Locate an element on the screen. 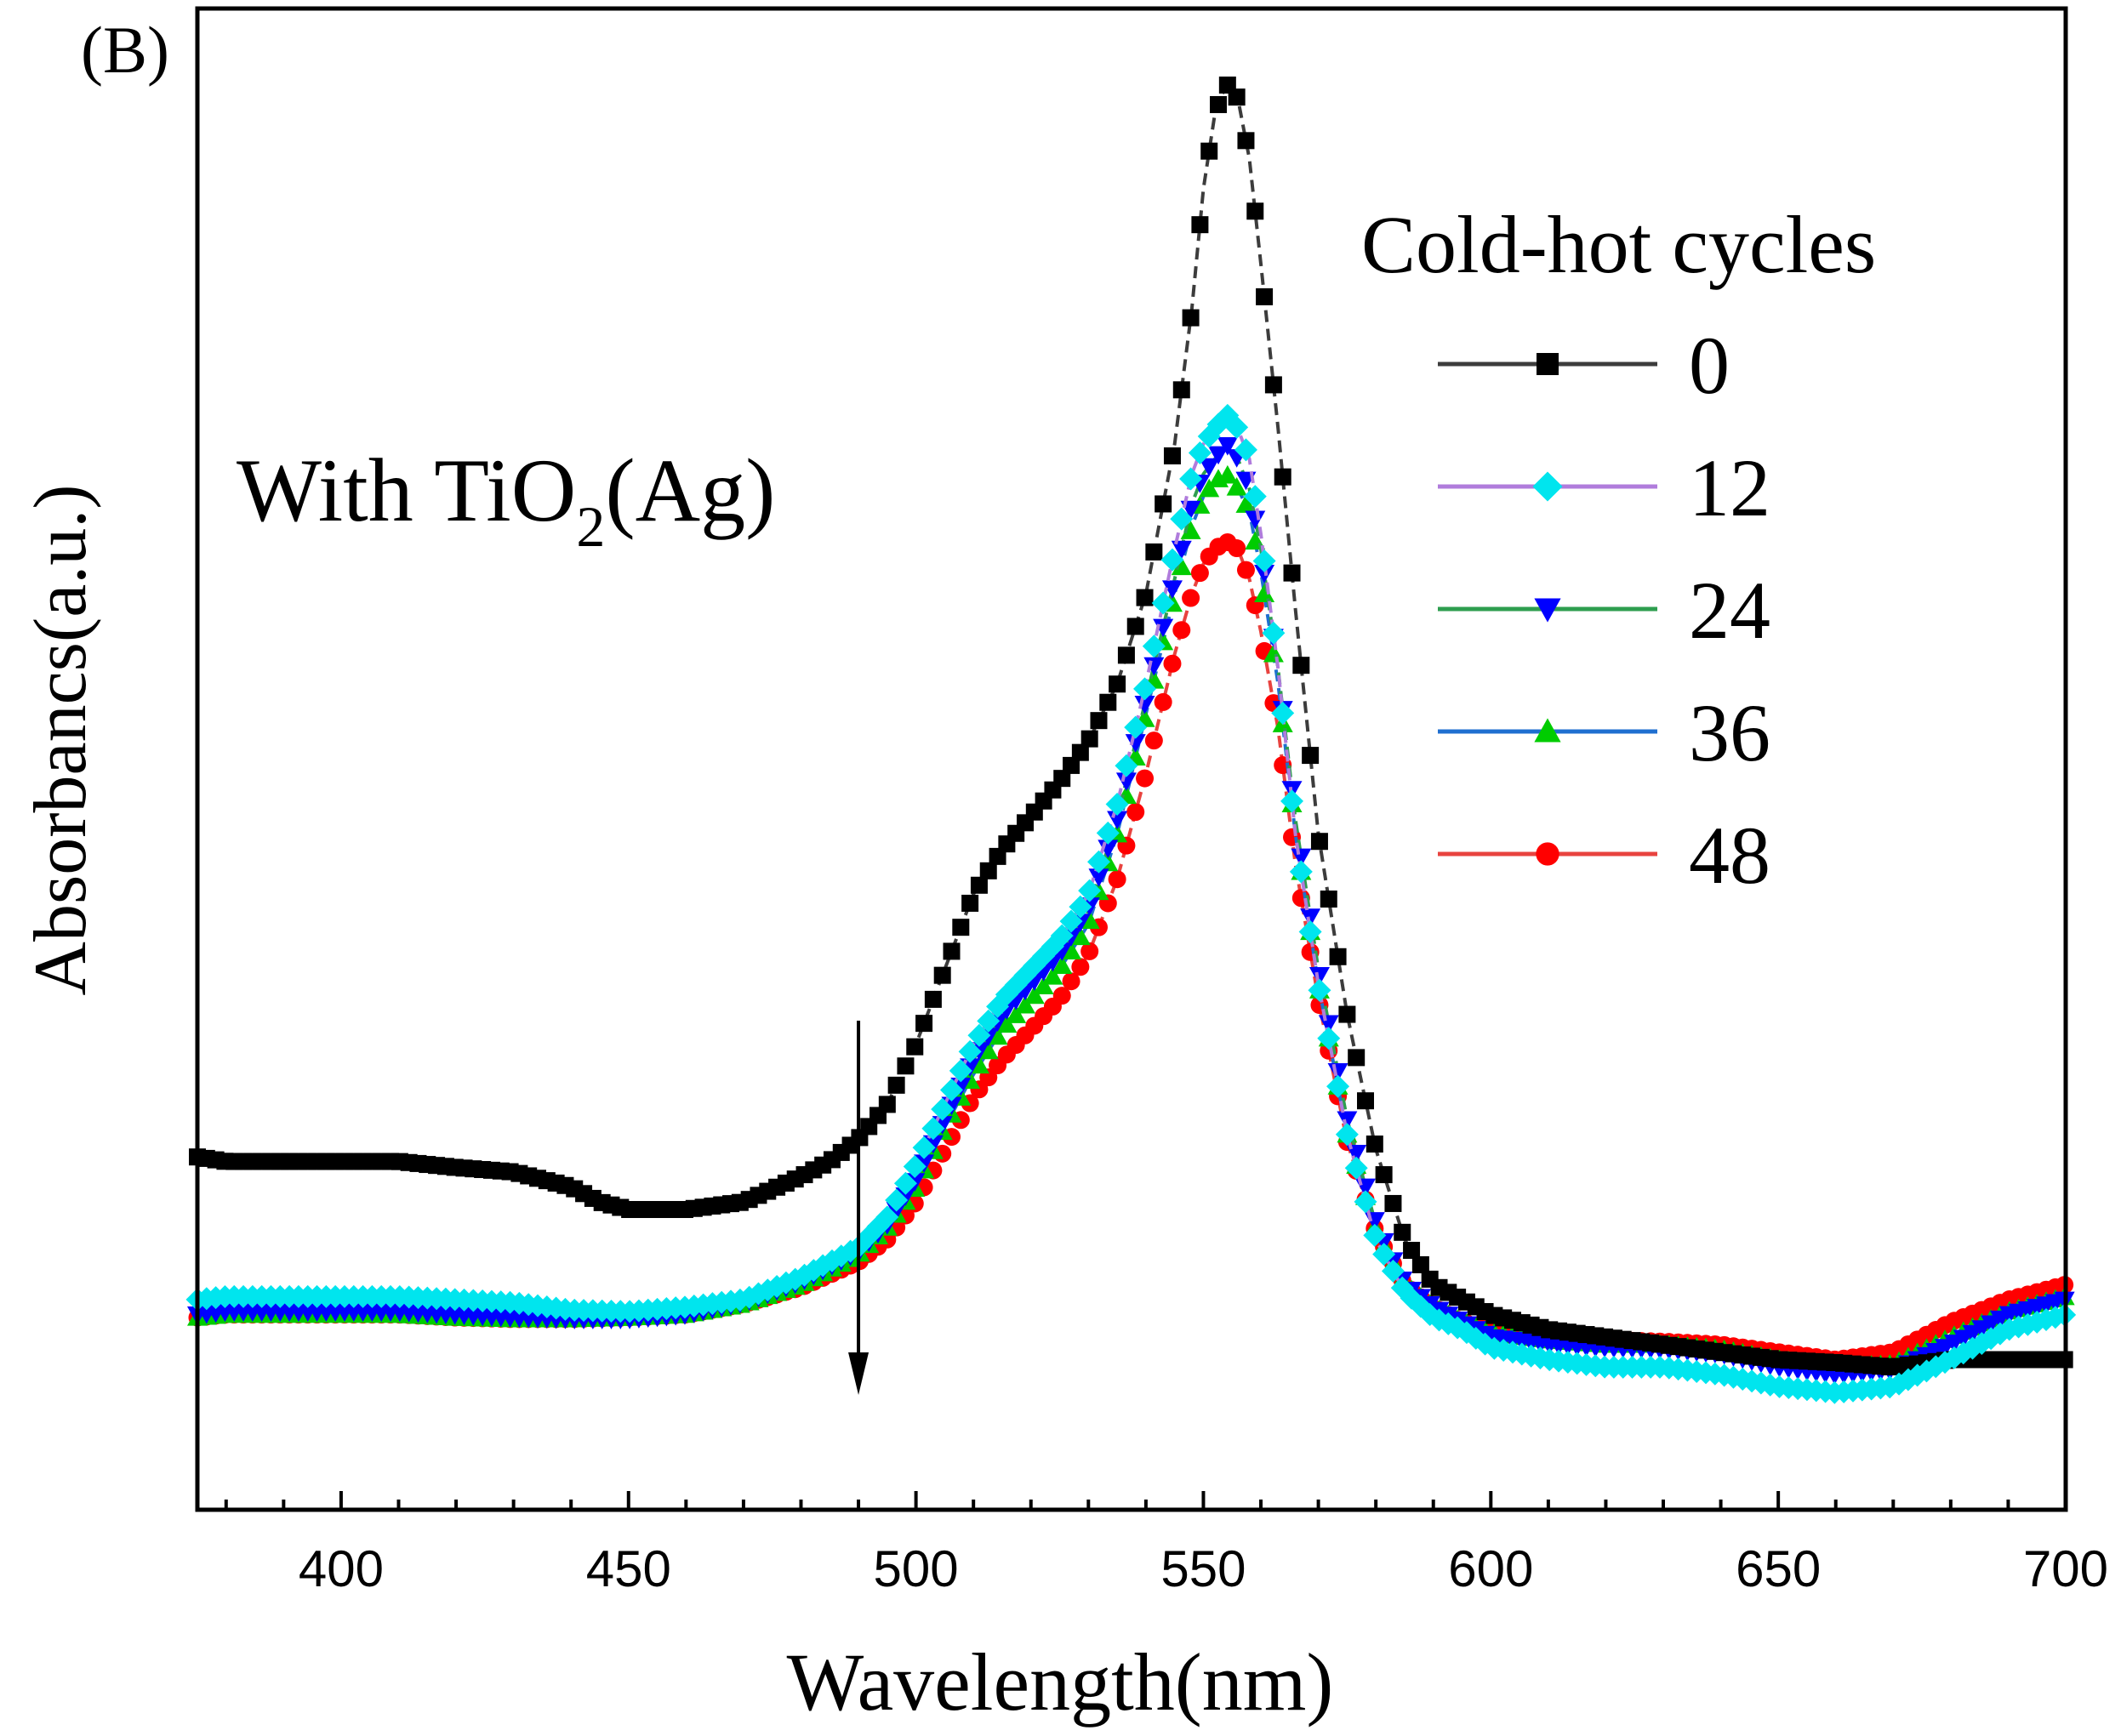 The image size is (2121, 1736). legend: Cold-hot cycles 0 12 24 36 48 is located at coordinates (1619, 550).